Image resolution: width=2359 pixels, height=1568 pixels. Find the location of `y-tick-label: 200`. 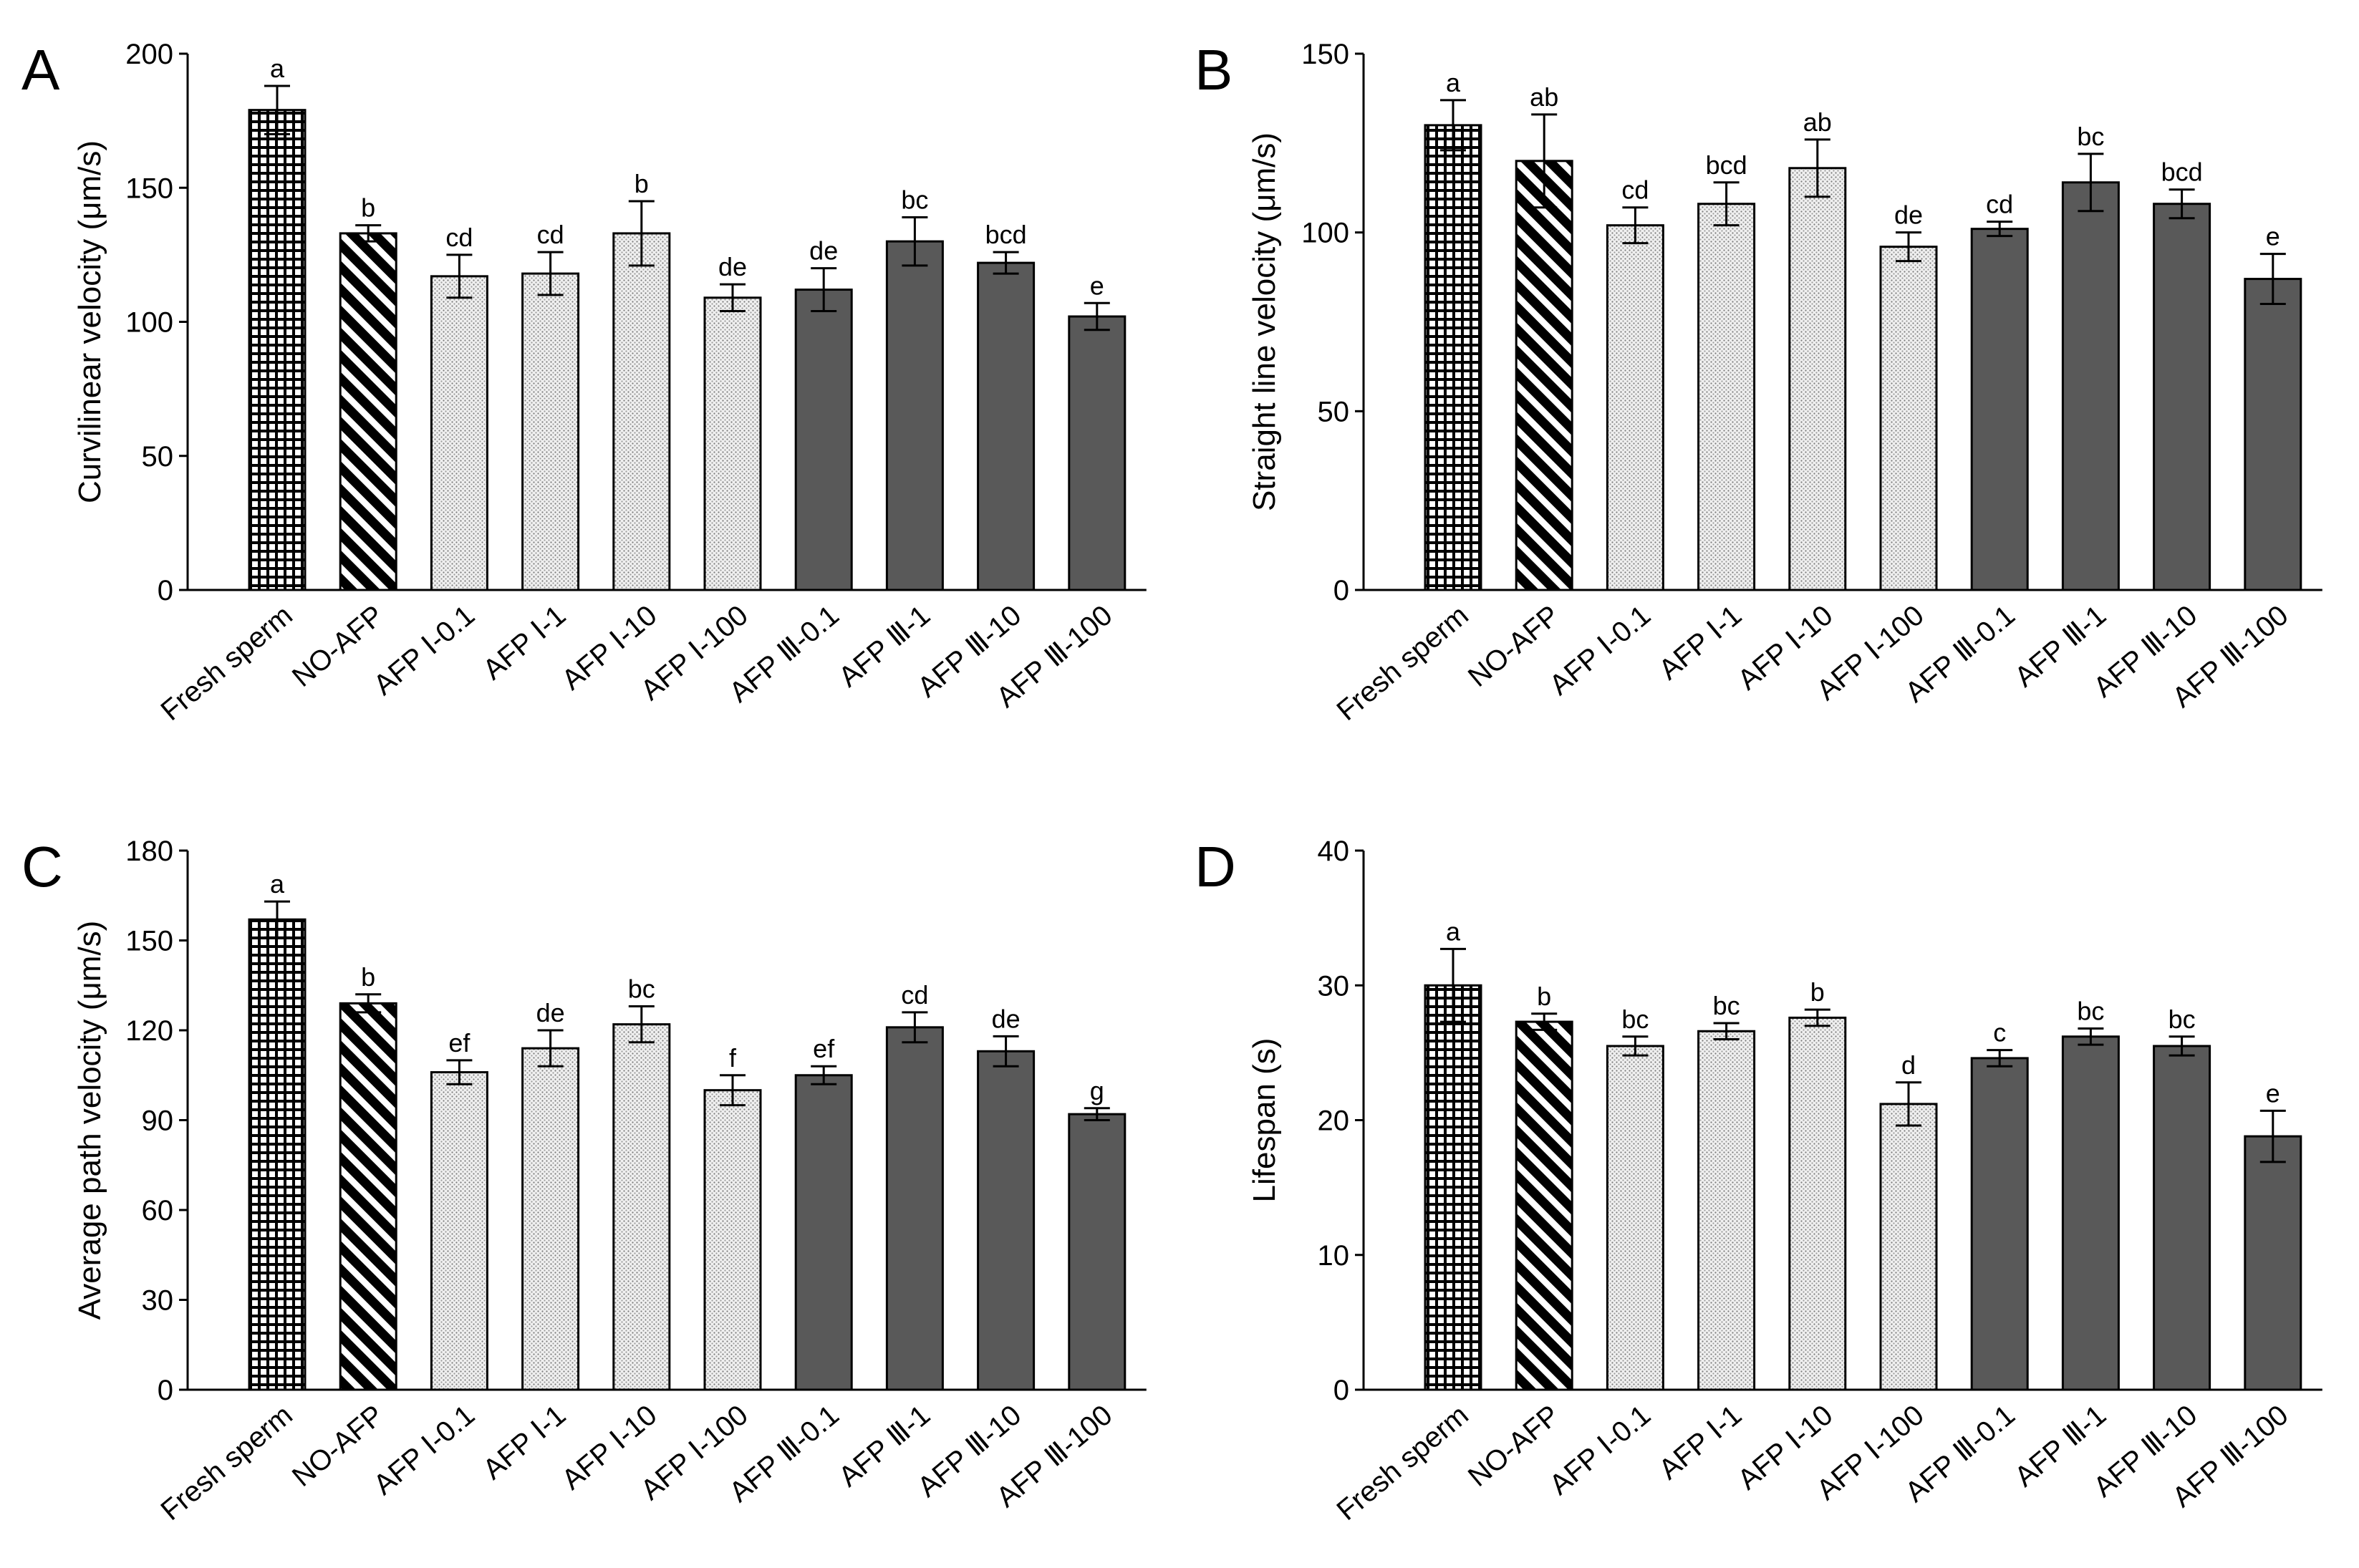

y-tick-label: 200 is located at coordinates (149, 54).